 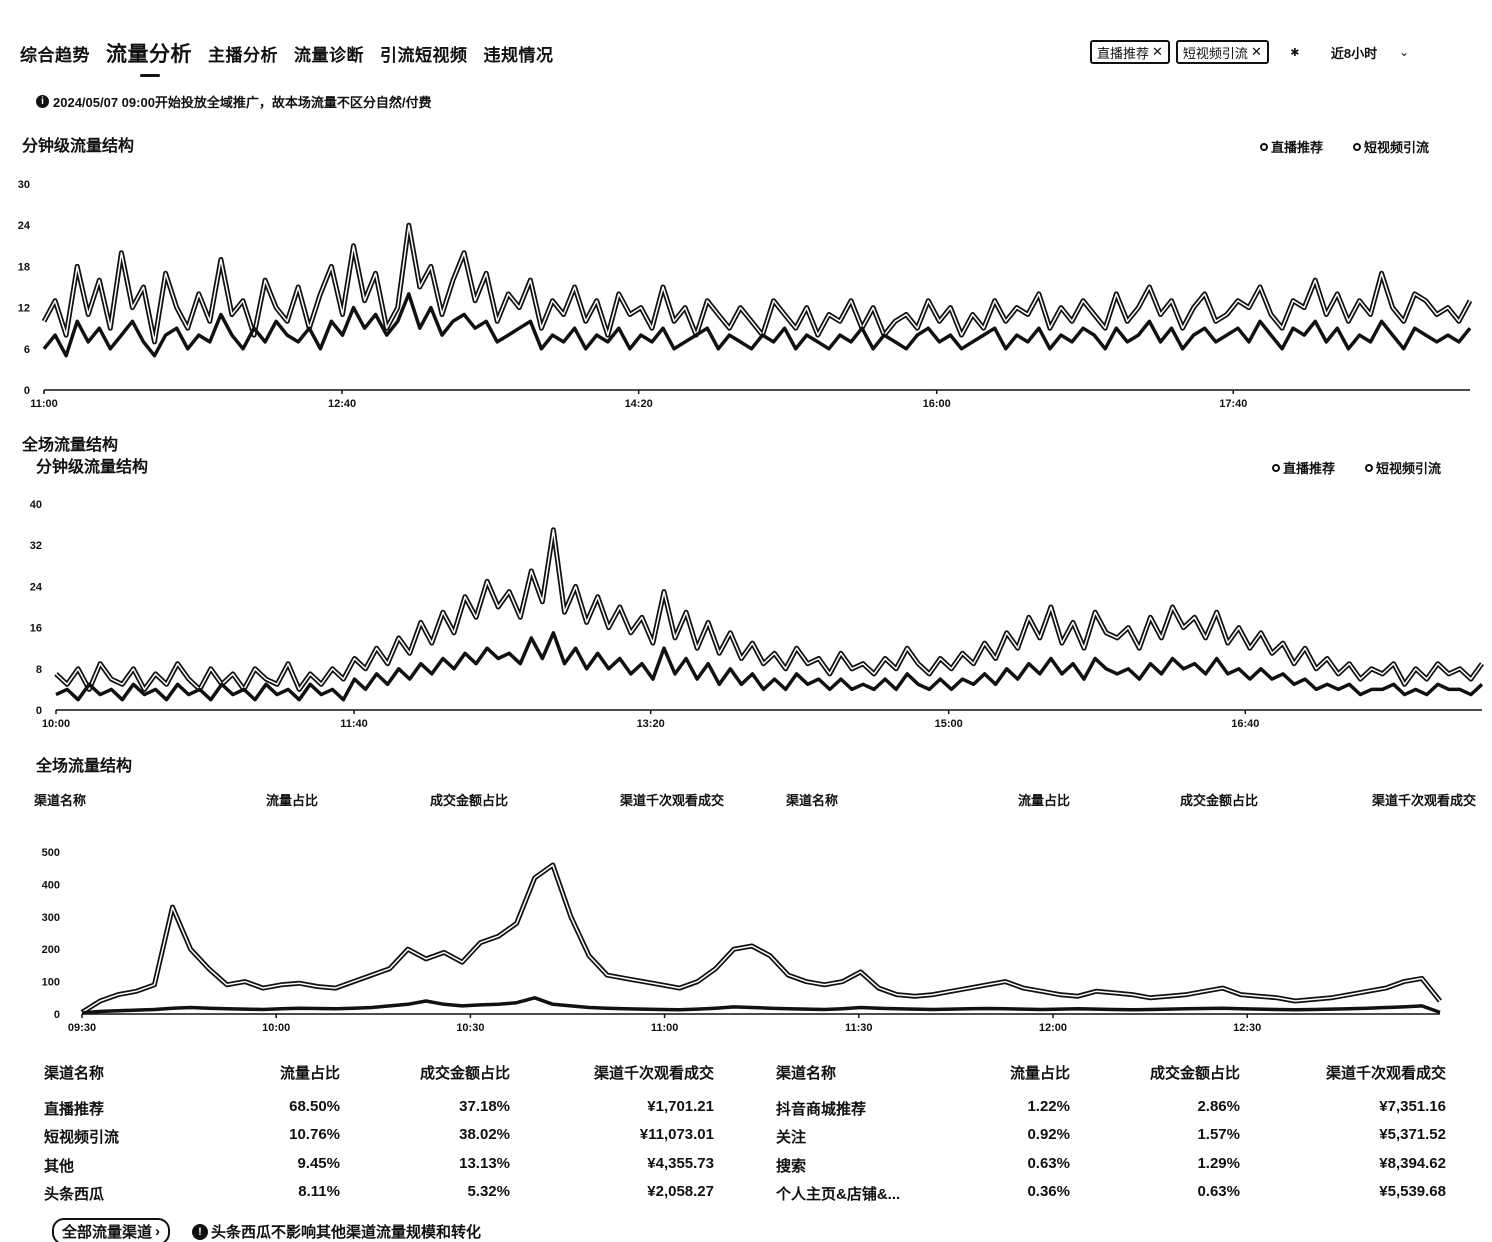 I want to click on table-cell: 5.32%, so click(x=488, y=1191).